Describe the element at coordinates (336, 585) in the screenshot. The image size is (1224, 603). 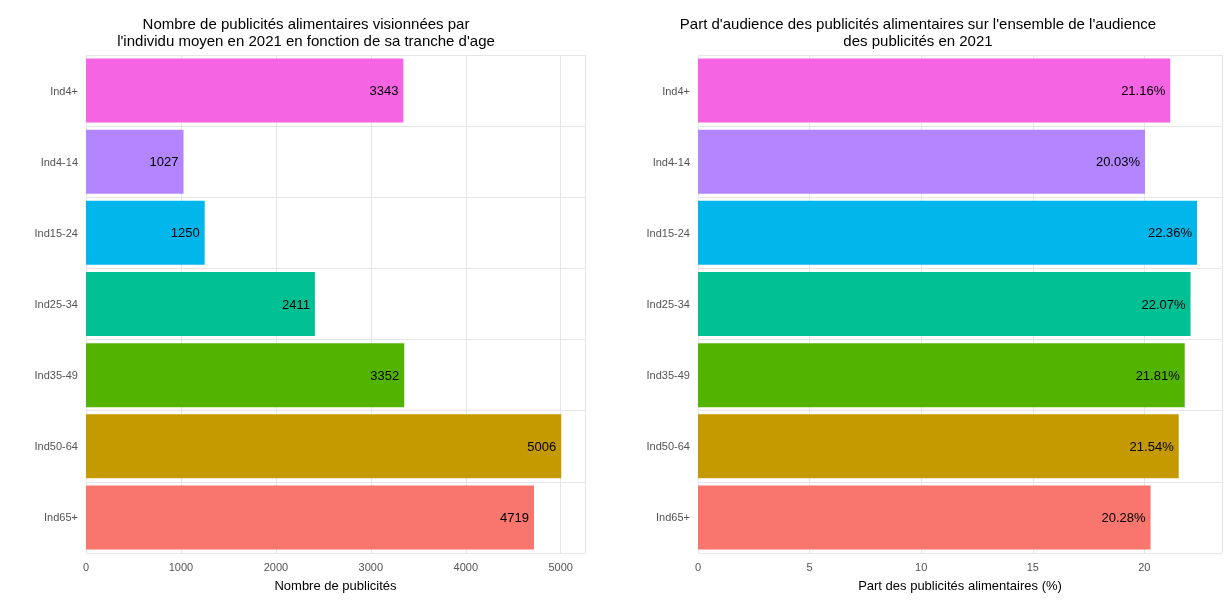
I see `x-axis-title: Nombre de publicités` at that location.